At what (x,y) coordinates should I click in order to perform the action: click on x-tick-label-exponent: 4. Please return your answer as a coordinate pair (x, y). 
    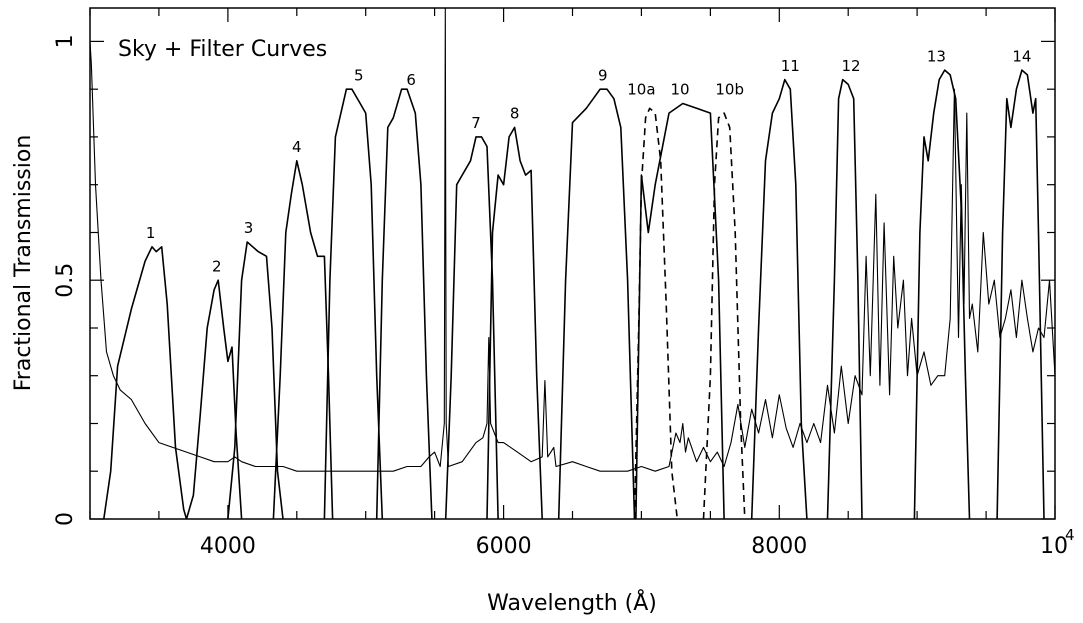
    Looking at the image, I should click on (1070, 535).